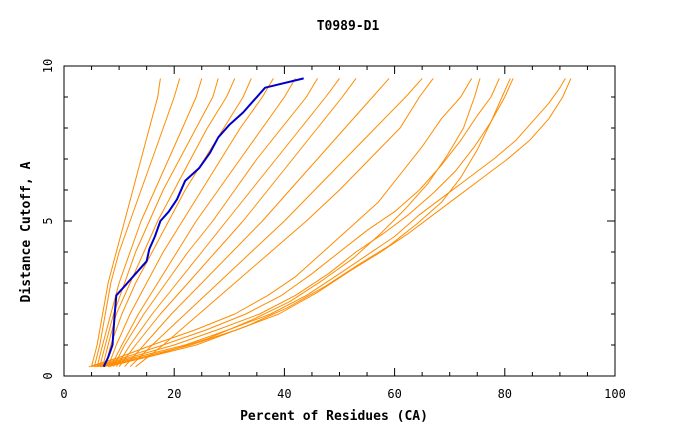 The image size is (680, 440). I want to click on x-tick-label: 0, so click(63, 394).